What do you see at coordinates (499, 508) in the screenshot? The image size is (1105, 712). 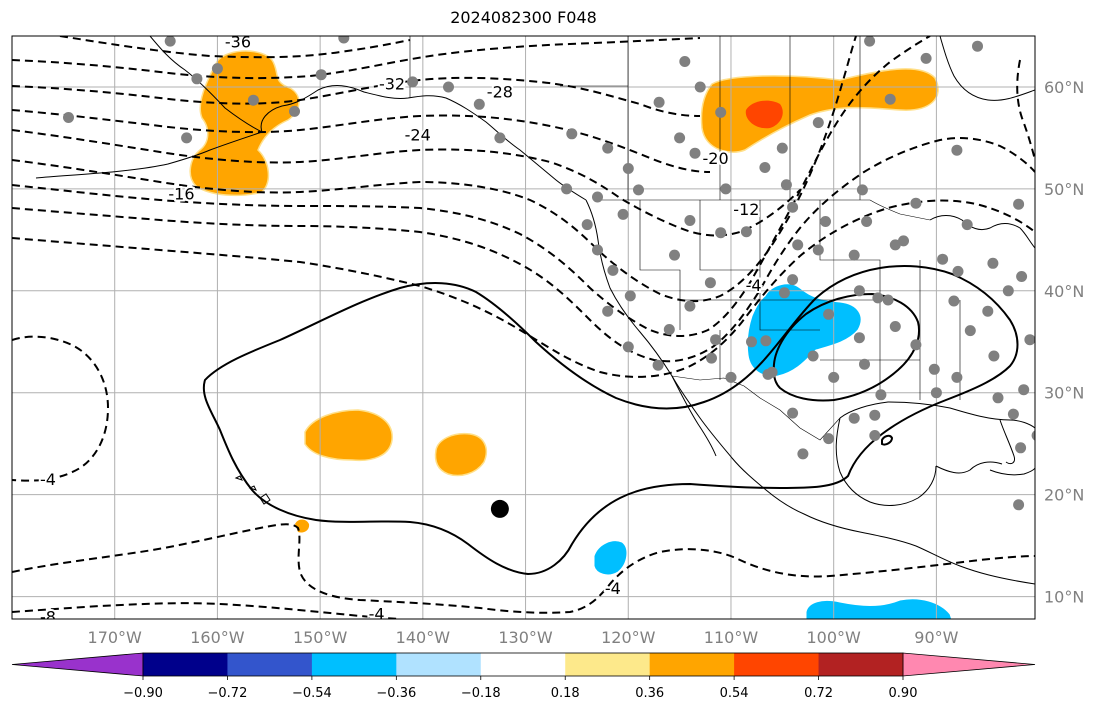 I see `center-marker-group` at bounding box center [499, 508].